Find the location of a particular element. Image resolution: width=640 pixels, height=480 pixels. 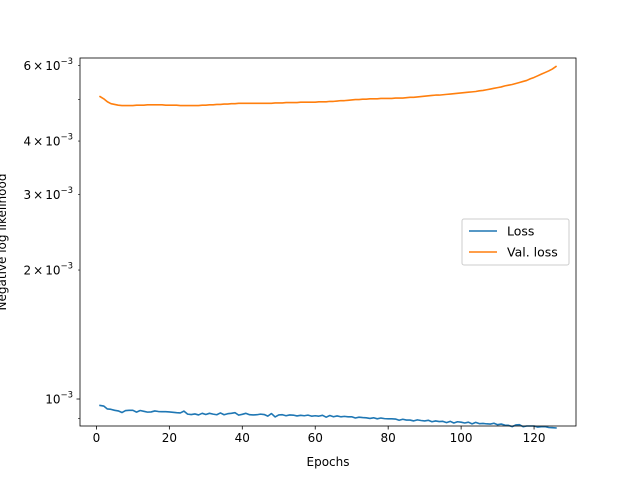

legend-label: Val. loss is located at coordinates (532, 252).